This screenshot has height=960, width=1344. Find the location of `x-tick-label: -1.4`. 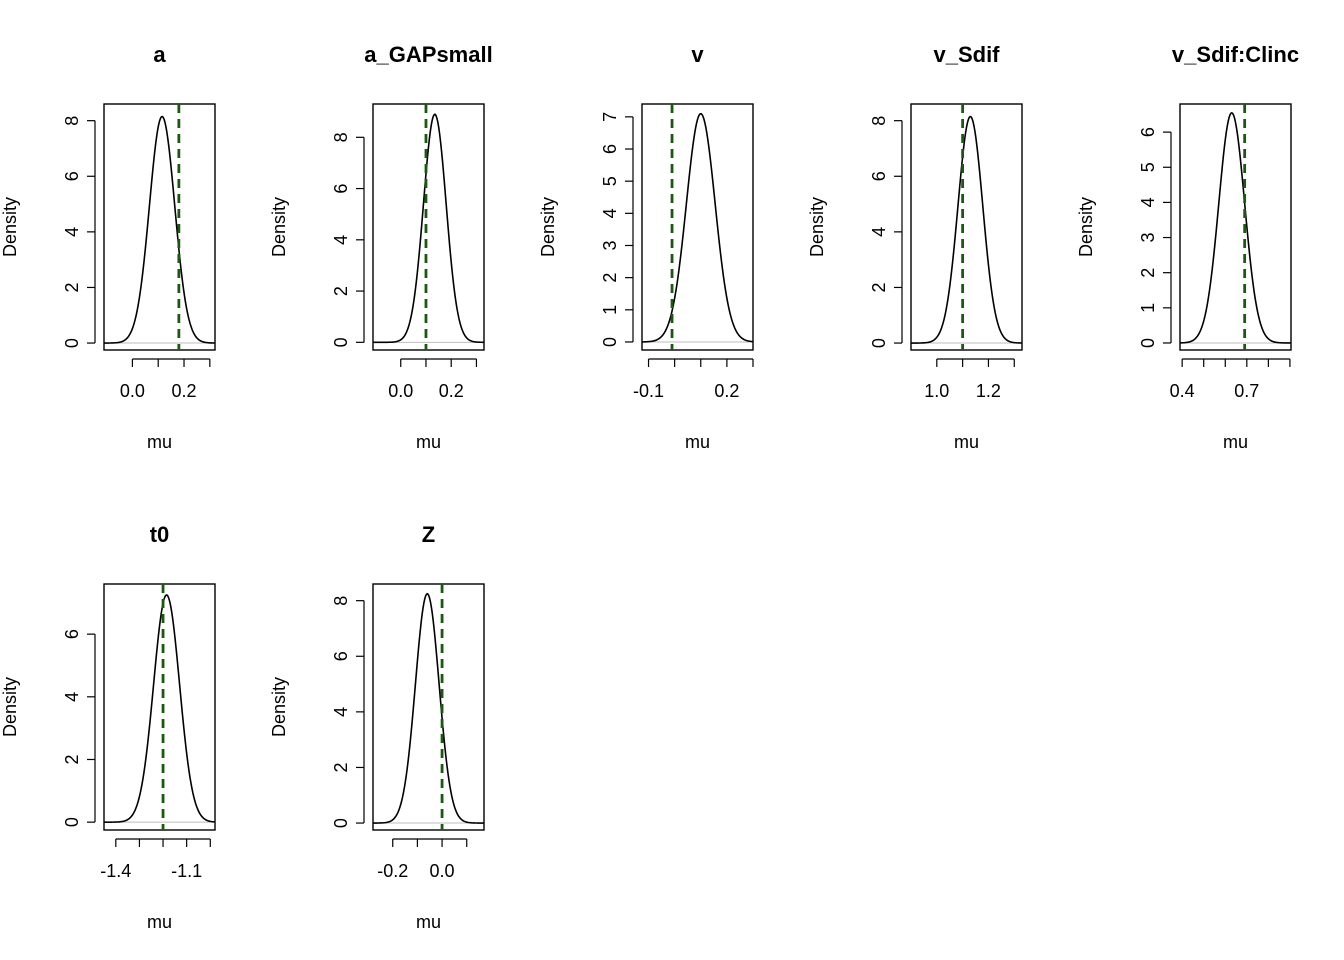

x-tick-label: -1.4 is located at coordinates (115, 871).